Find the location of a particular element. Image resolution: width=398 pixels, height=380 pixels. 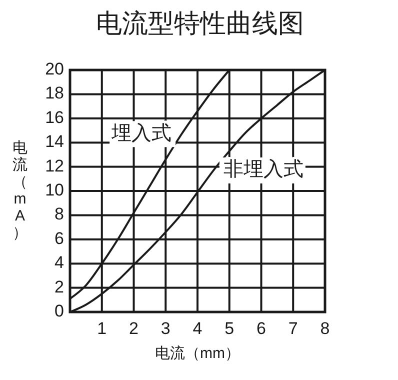

x-tick-label: 6 is located at coordinates (261, 328).